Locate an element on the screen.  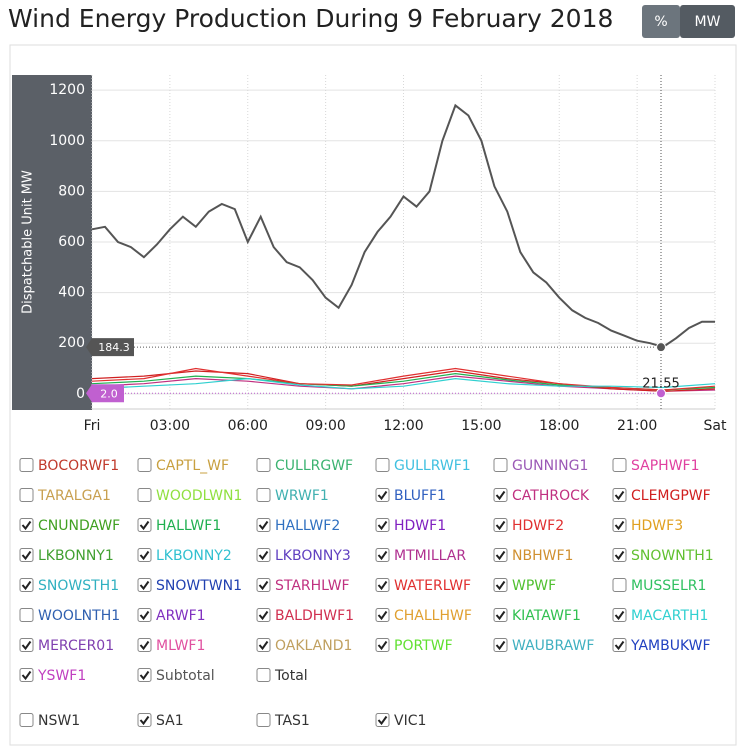
unit-label: KIATAWF1 is located at coordinates (546, 616).